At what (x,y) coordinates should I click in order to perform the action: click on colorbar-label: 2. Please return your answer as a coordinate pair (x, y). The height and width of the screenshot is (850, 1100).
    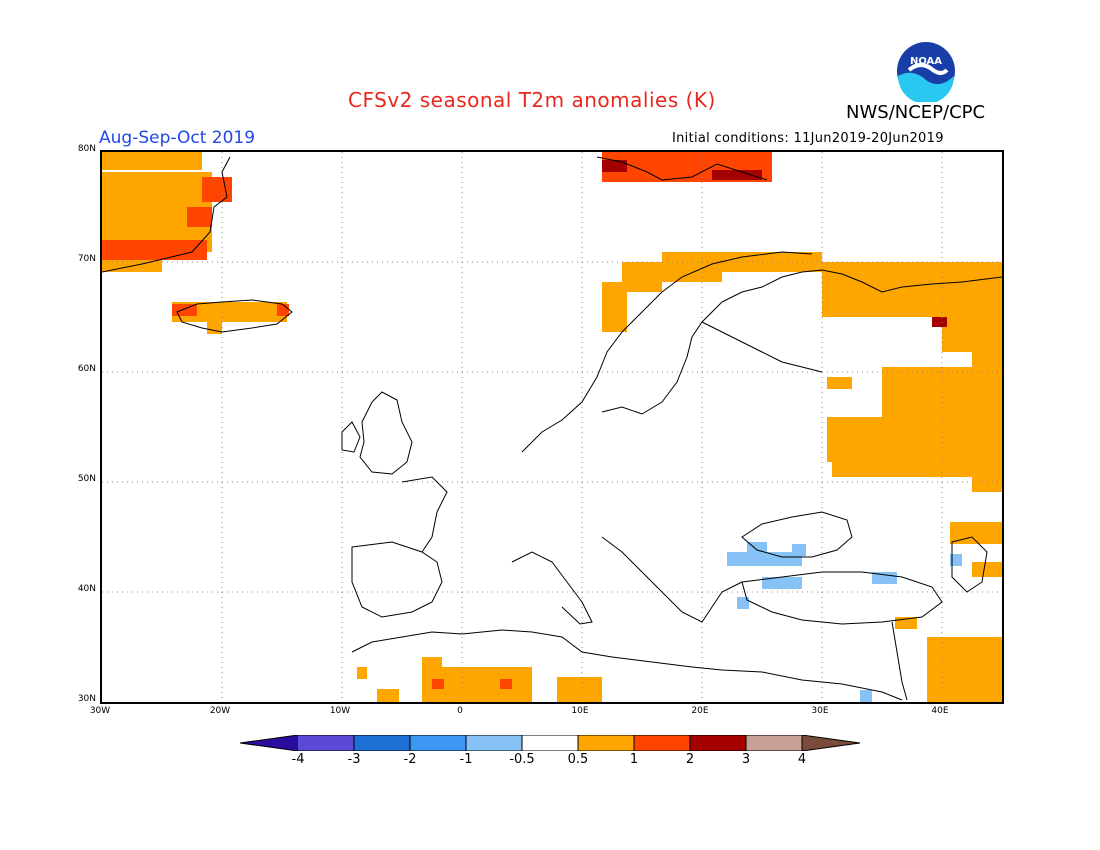
    Looking at the image, I should click on (690, 759).